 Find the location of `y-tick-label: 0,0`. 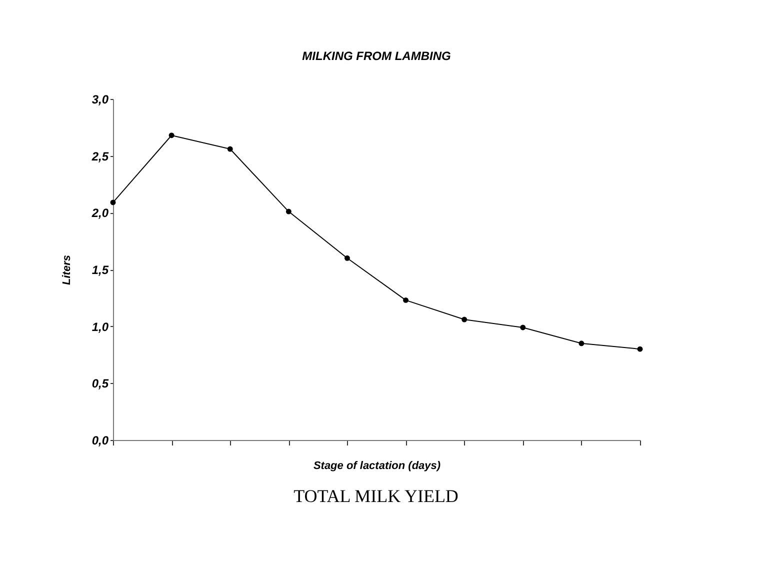

y-tick-label: 0,0 is located at coordinates (100, 441).